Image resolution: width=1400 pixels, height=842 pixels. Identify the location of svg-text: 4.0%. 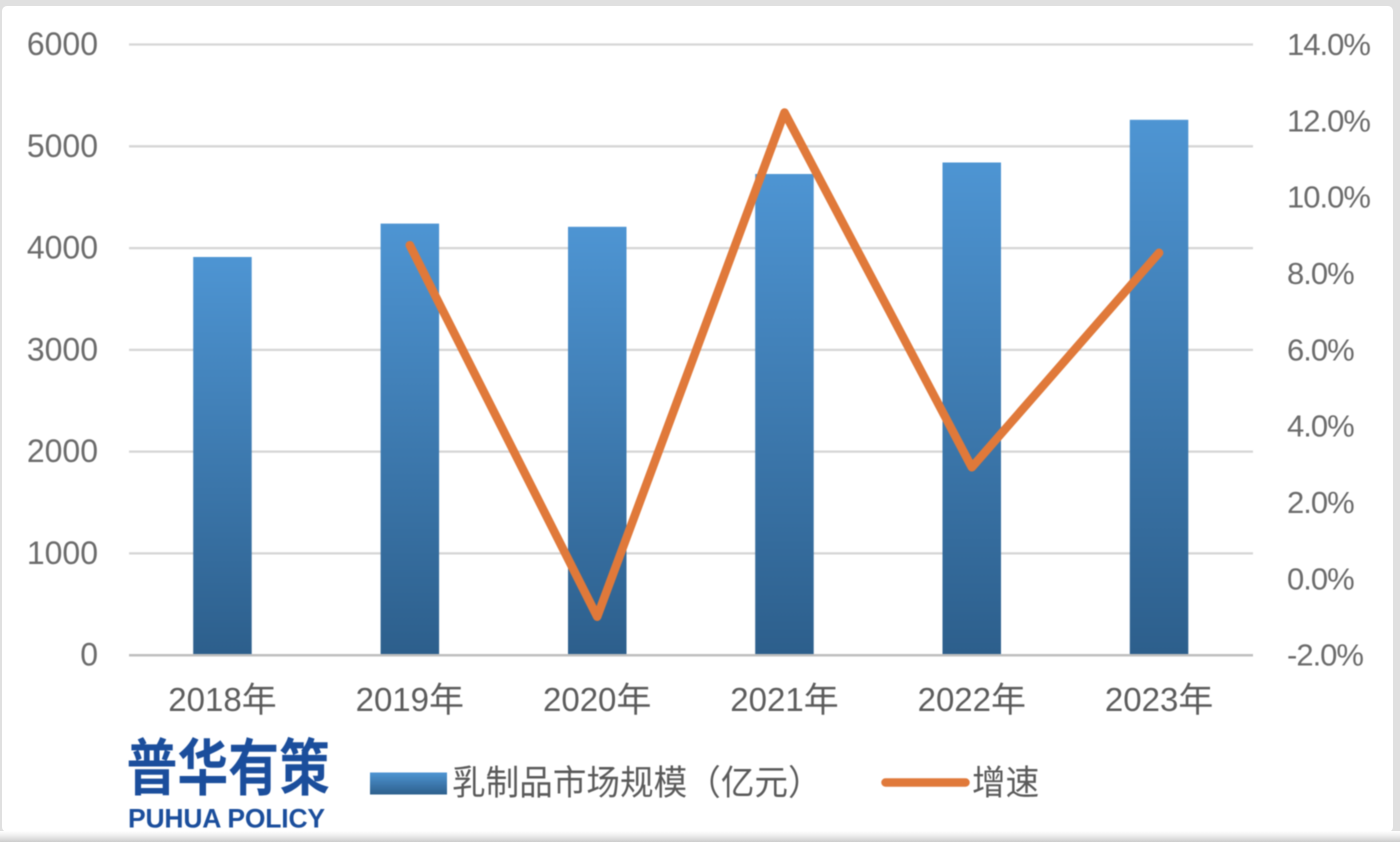
(1320, 426).